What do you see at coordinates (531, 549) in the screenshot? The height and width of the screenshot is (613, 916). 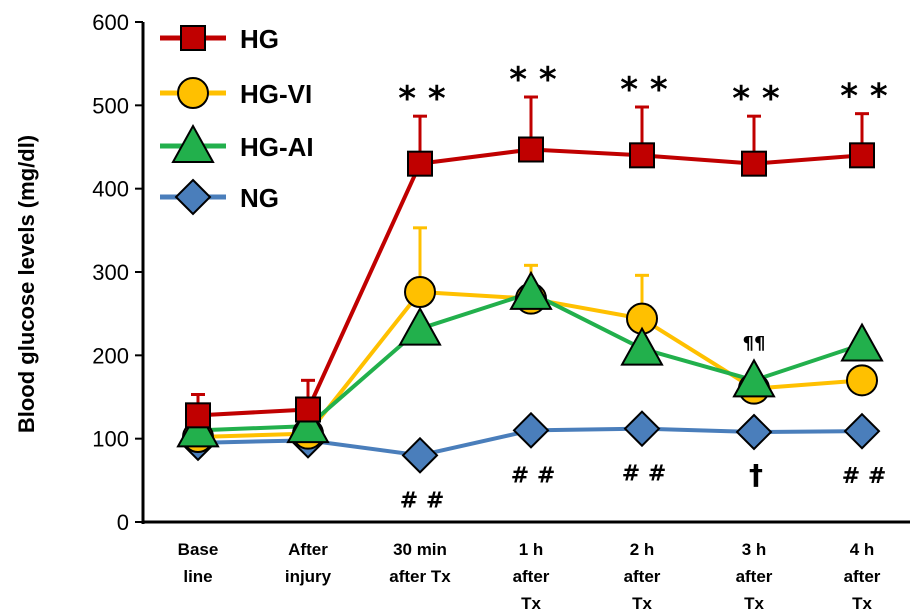 I see `x-tick-label: 1 h` at bounding box center [531, 549].